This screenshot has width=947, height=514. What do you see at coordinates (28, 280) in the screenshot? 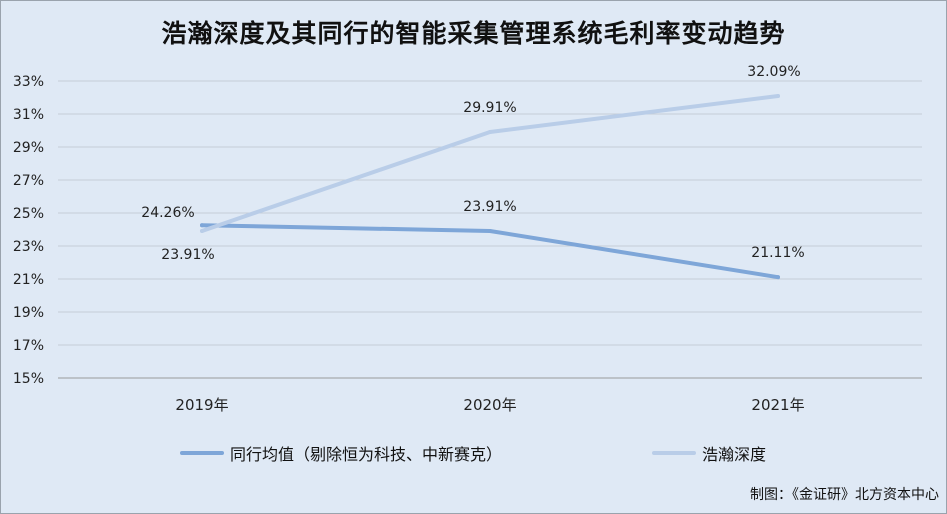
I see `y-tick-label: 21%` at bounding box center [28, 280].